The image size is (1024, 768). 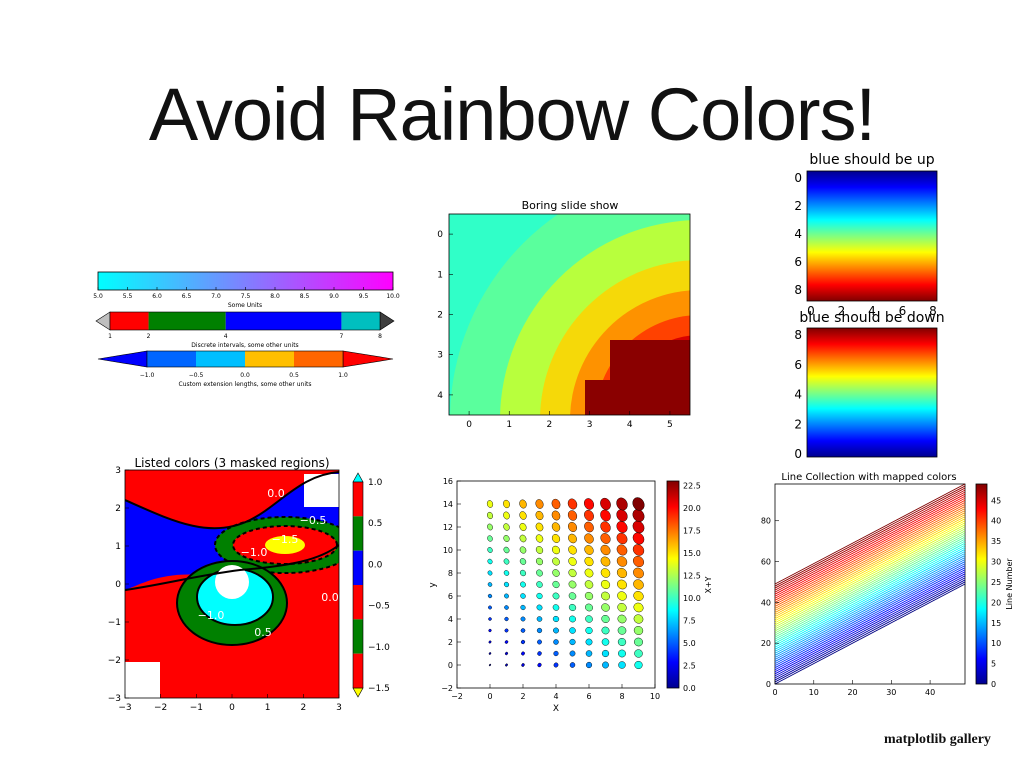 What do you see at coordinates (798, 424) in the screenshot?
I see `blue-down-ytick-label: 2` at bounding box center [798, 424].